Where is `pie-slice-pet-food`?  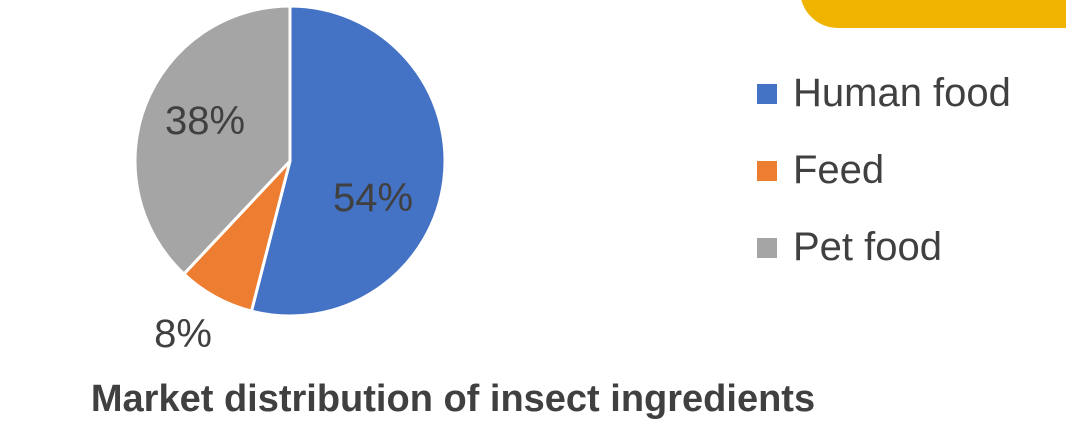 pie-slice-pet-food is located at coordinates (212, 140).